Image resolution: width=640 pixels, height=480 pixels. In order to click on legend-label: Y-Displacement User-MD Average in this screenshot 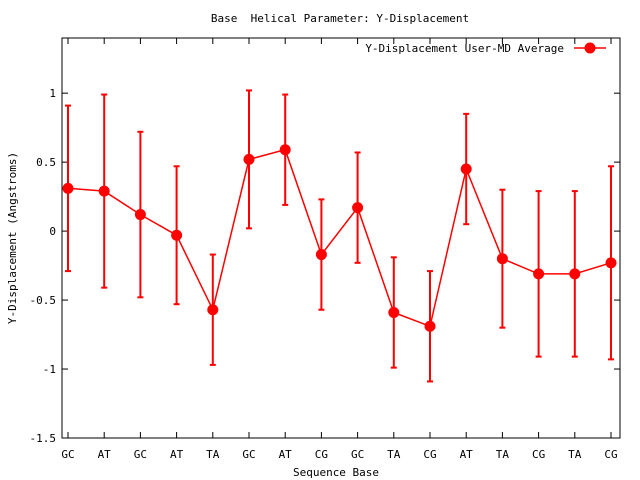, I will do `click(464, 48)`.